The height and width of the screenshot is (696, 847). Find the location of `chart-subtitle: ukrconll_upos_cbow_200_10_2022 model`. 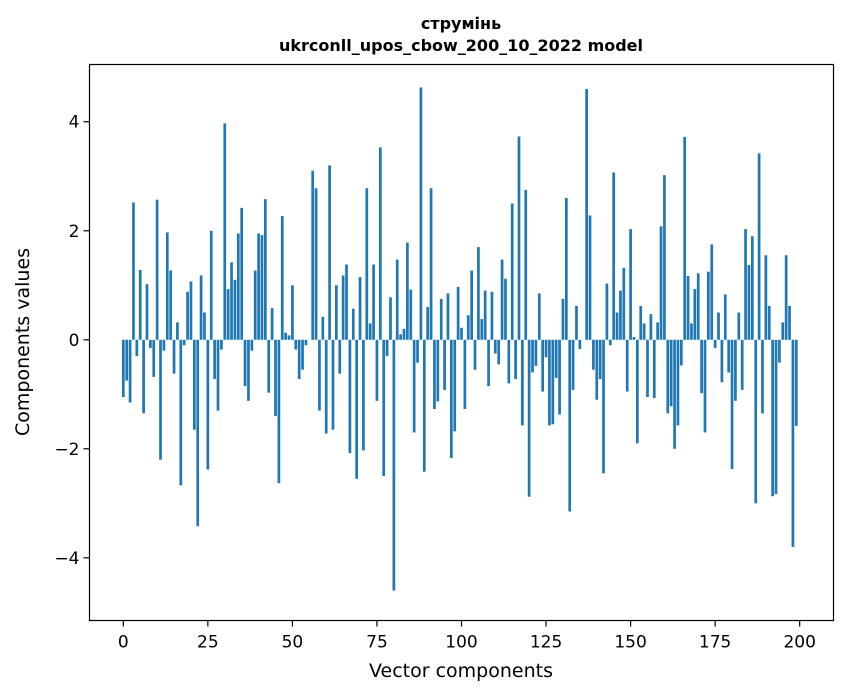

chart-subtitle: ukrconll_upos_cbow_200_10_2022 model is located at coordinates (461, 45).